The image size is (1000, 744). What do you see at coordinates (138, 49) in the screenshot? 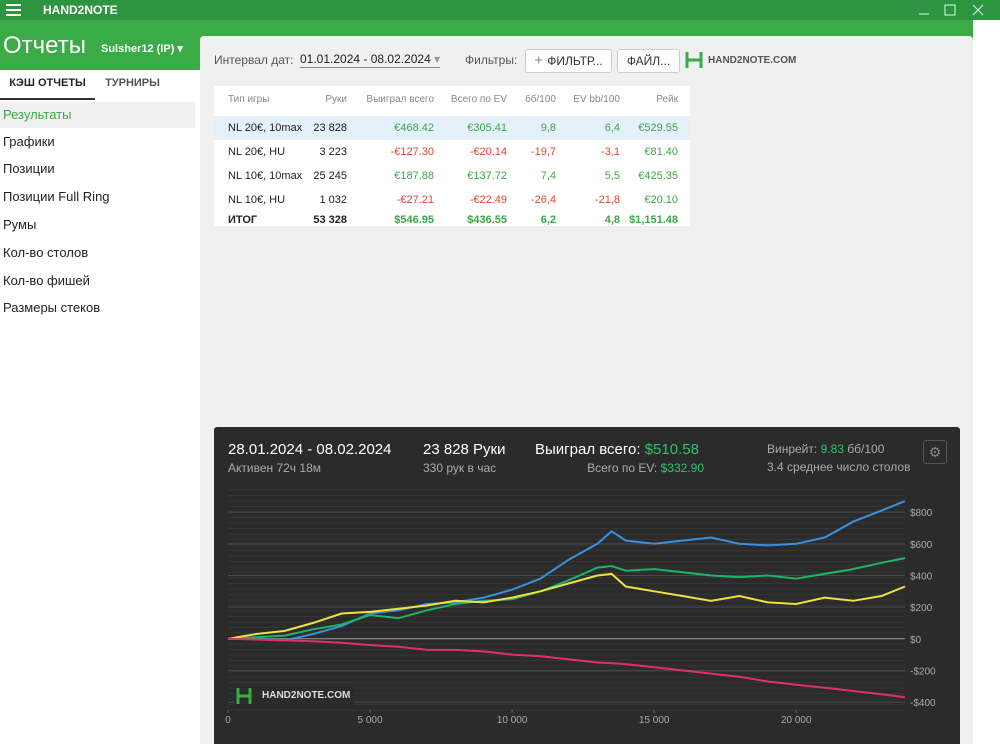
I see `player-name: Sulsher12 (IP)` at bounding box center [138, 49].